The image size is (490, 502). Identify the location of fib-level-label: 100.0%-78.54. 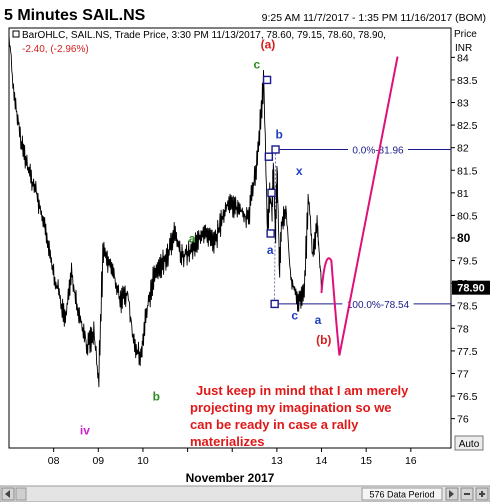
(378, 305).